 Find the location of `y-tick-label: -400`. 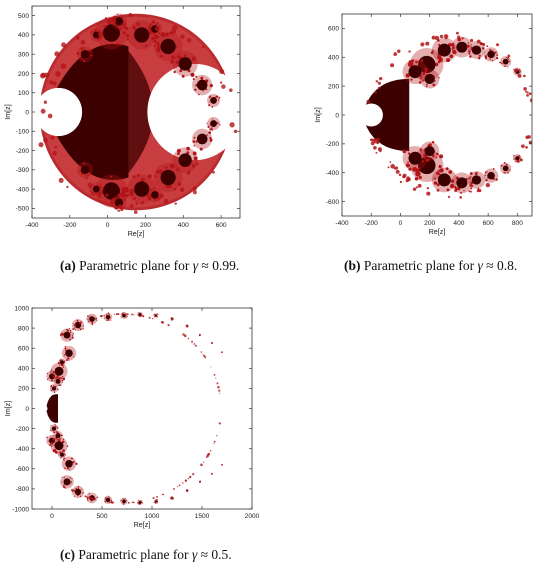

y-tick-label: -400 is located at coordinates (23, 449).